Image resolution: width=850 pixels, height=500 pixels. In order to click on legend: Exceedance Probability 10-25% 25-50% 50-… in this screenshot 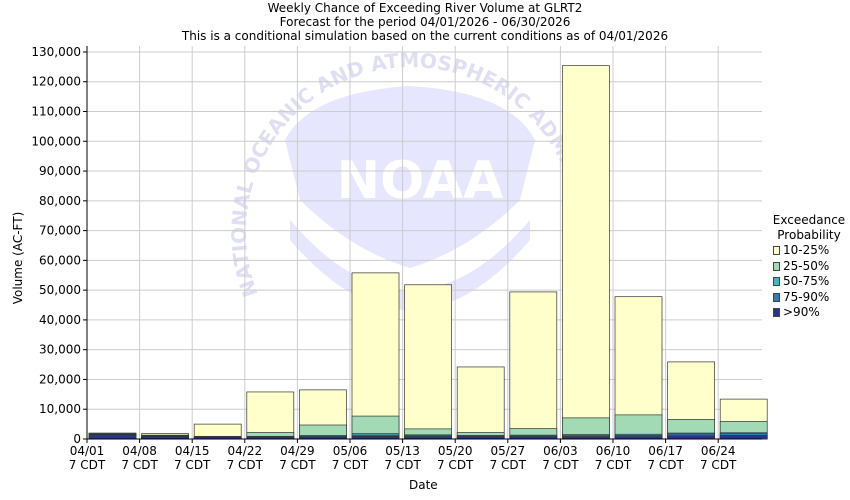, I will do `click(809, 267)`.